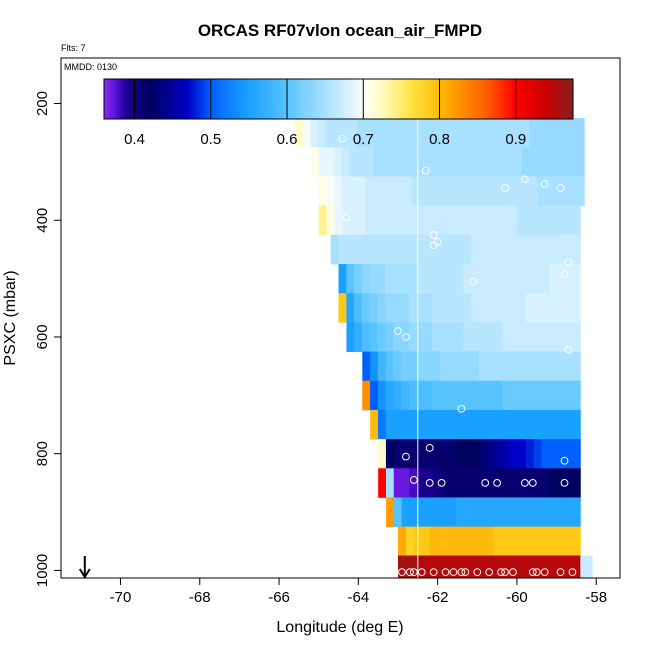 The height and width of the screenshot is (650, 650). Describe the element at coordinates (358, 592) in the screenshot. I see `x-axis: -70 -68 -66 -64 -62 -60 -58` at that location.